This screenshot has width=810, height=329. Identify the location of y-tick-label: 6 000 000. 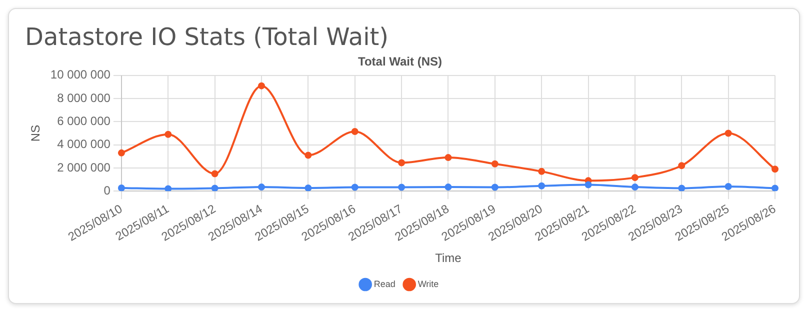
(84, 121).